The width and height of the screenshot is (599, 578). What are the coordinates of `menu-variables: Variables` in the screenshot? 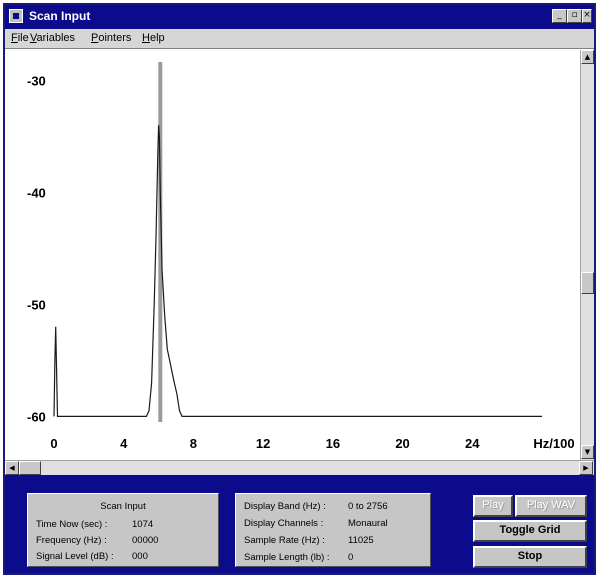 It's located at (53, 38).